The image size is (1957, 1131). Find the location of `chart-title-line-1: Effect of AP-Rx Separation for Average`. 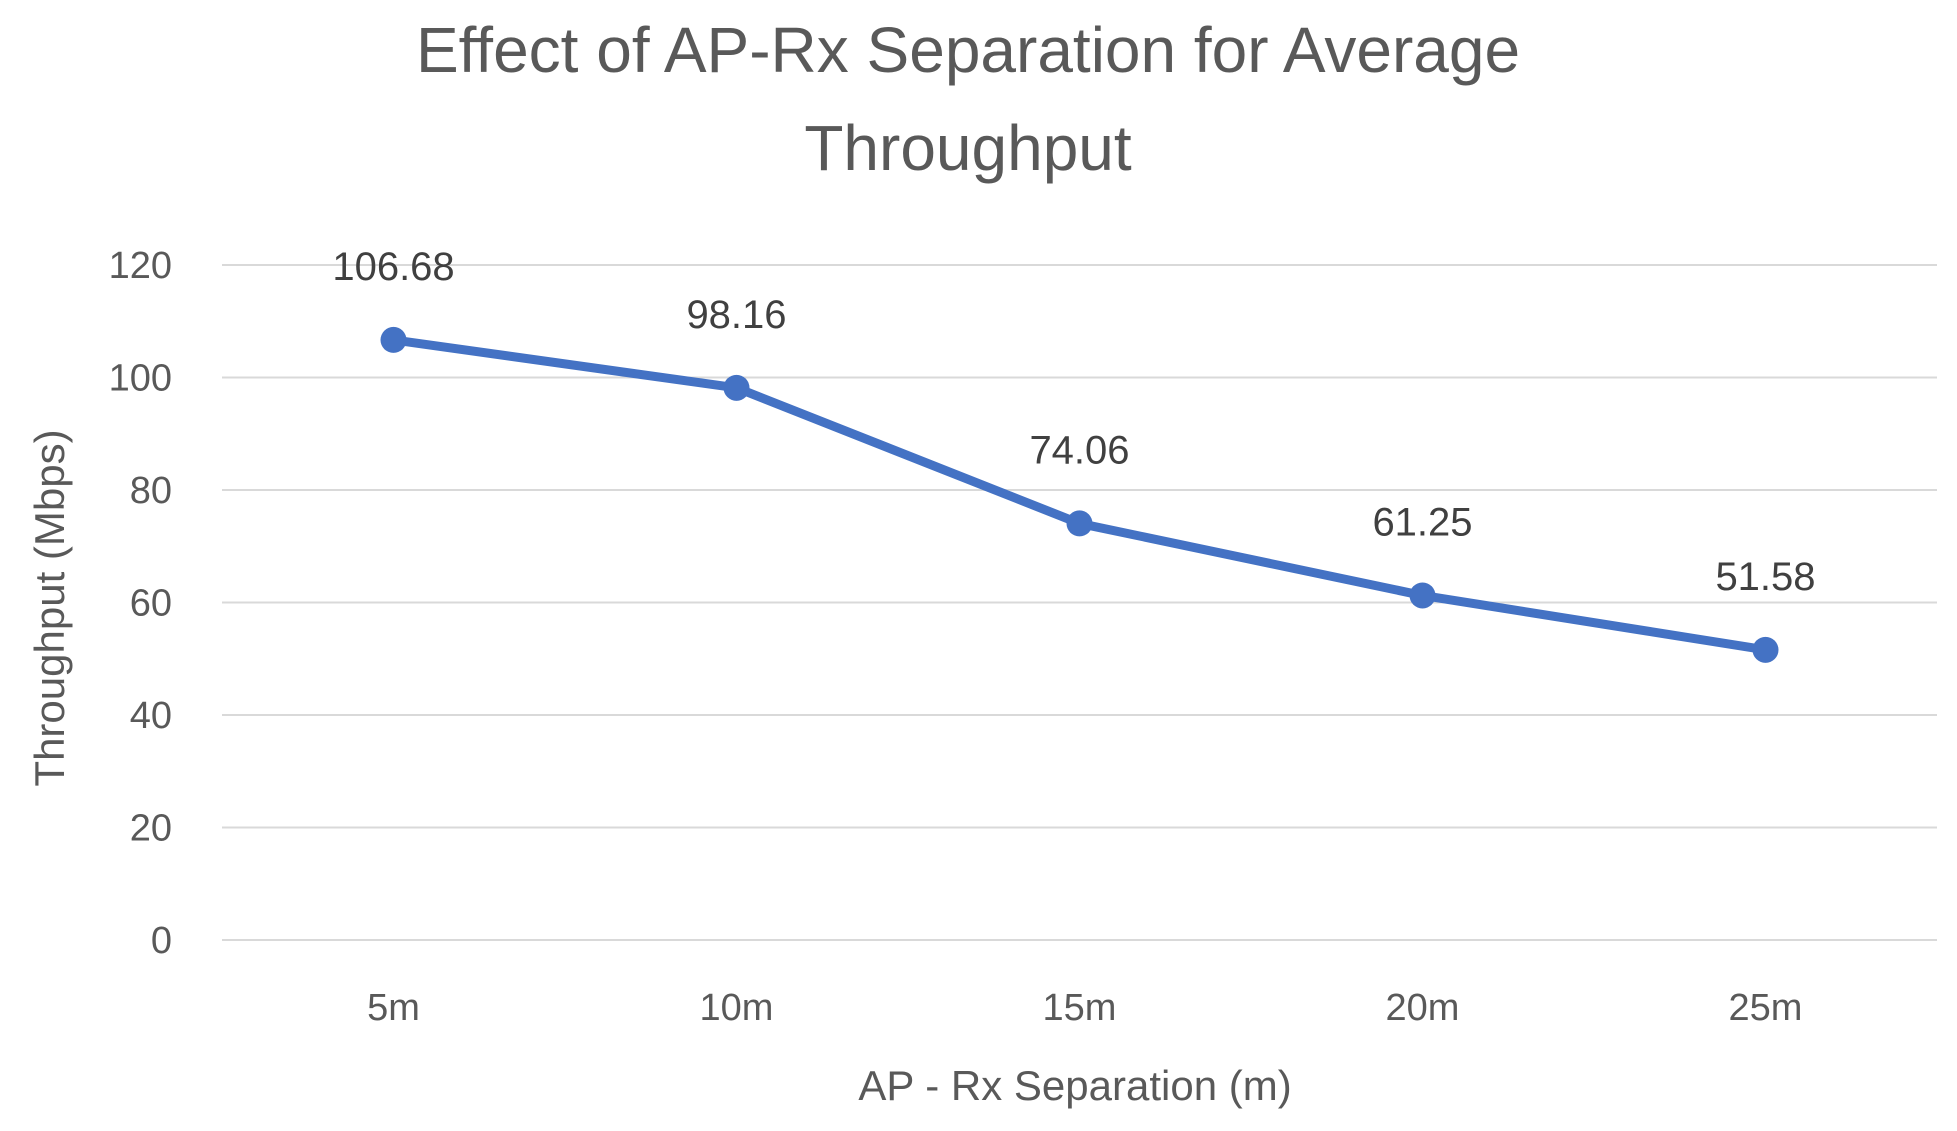

chart-title-line-1: Effect of AP-Rx Separation for Average is located at coordinates (968, 50).